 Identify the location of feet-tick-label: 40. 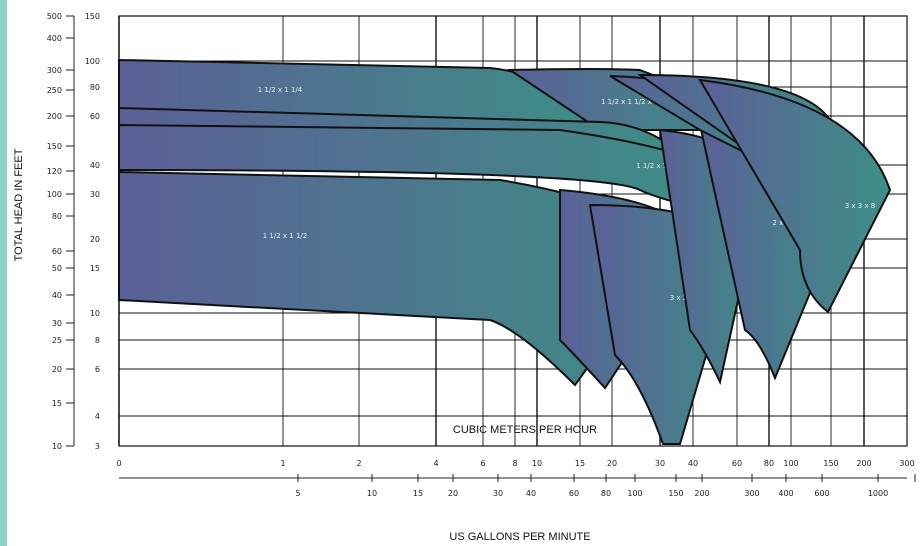
(57, 295).